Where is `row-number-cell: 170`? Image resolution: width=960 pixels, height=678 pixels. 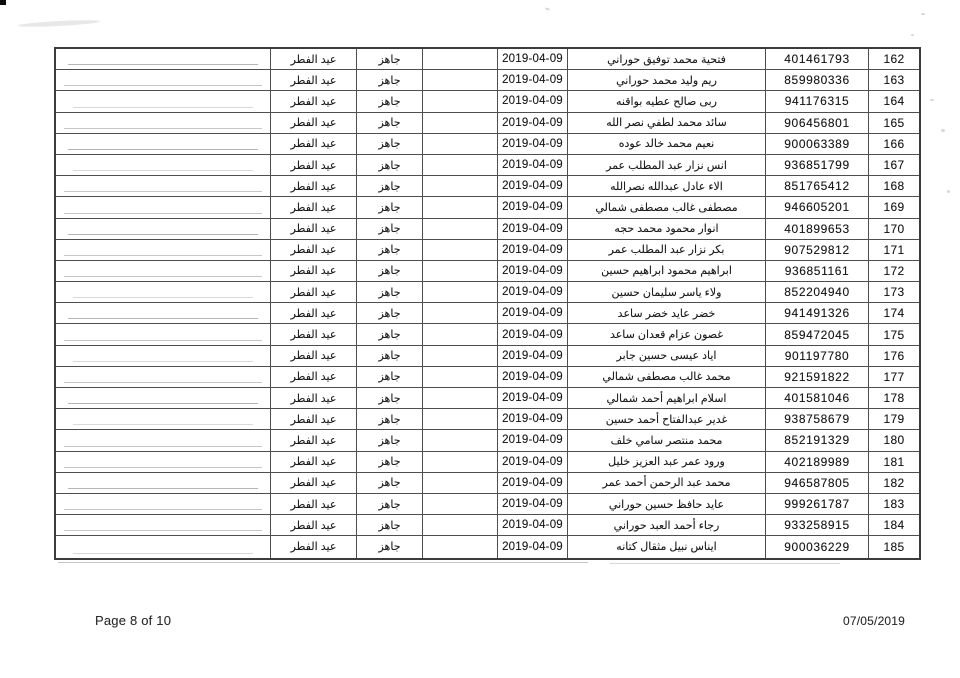
row-number-cell: 170 is located at coordinates (894, 228).